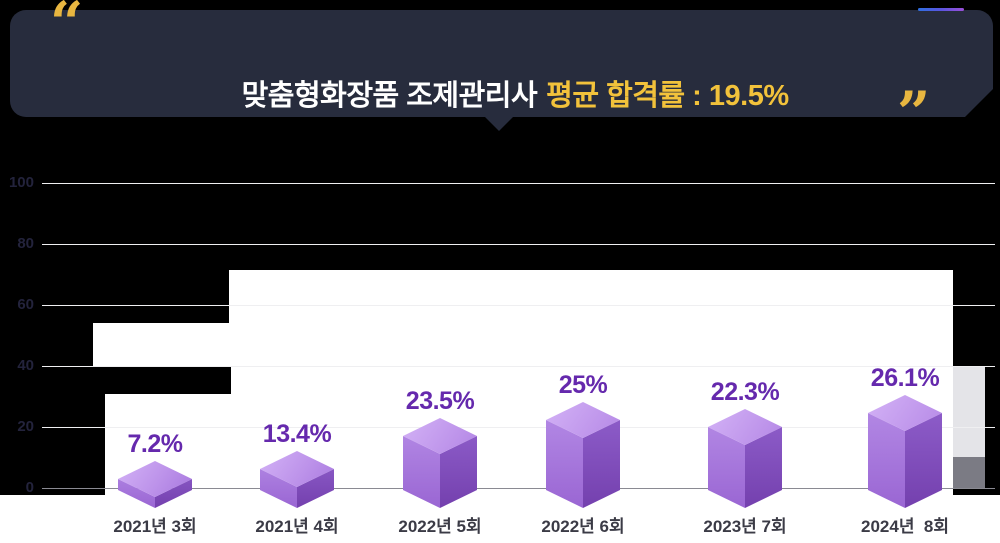  I want to click on bar-value-label: 26.1%, so click(905, 378).